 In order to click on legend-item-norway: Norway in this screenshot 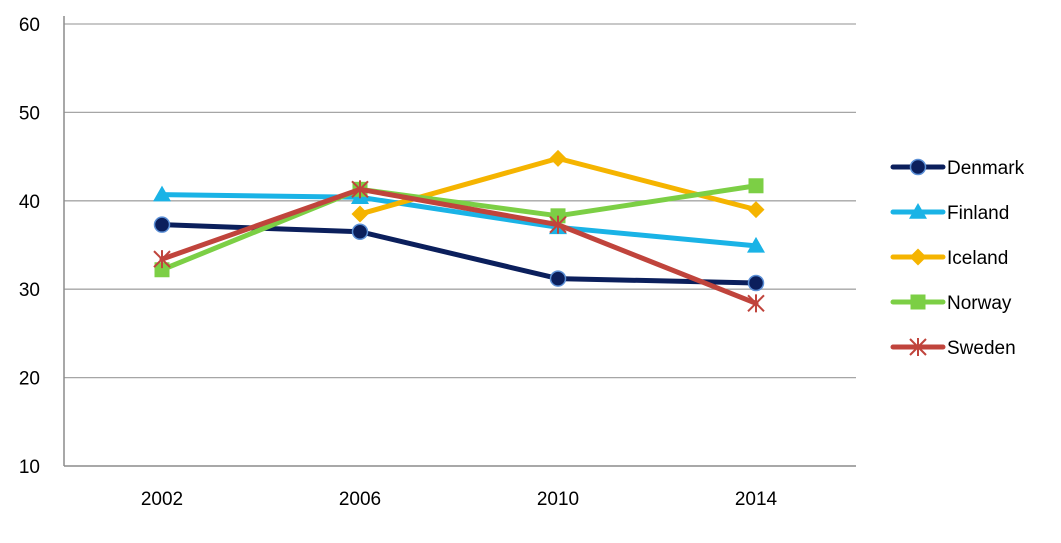, I will do `click(951, 303)`.